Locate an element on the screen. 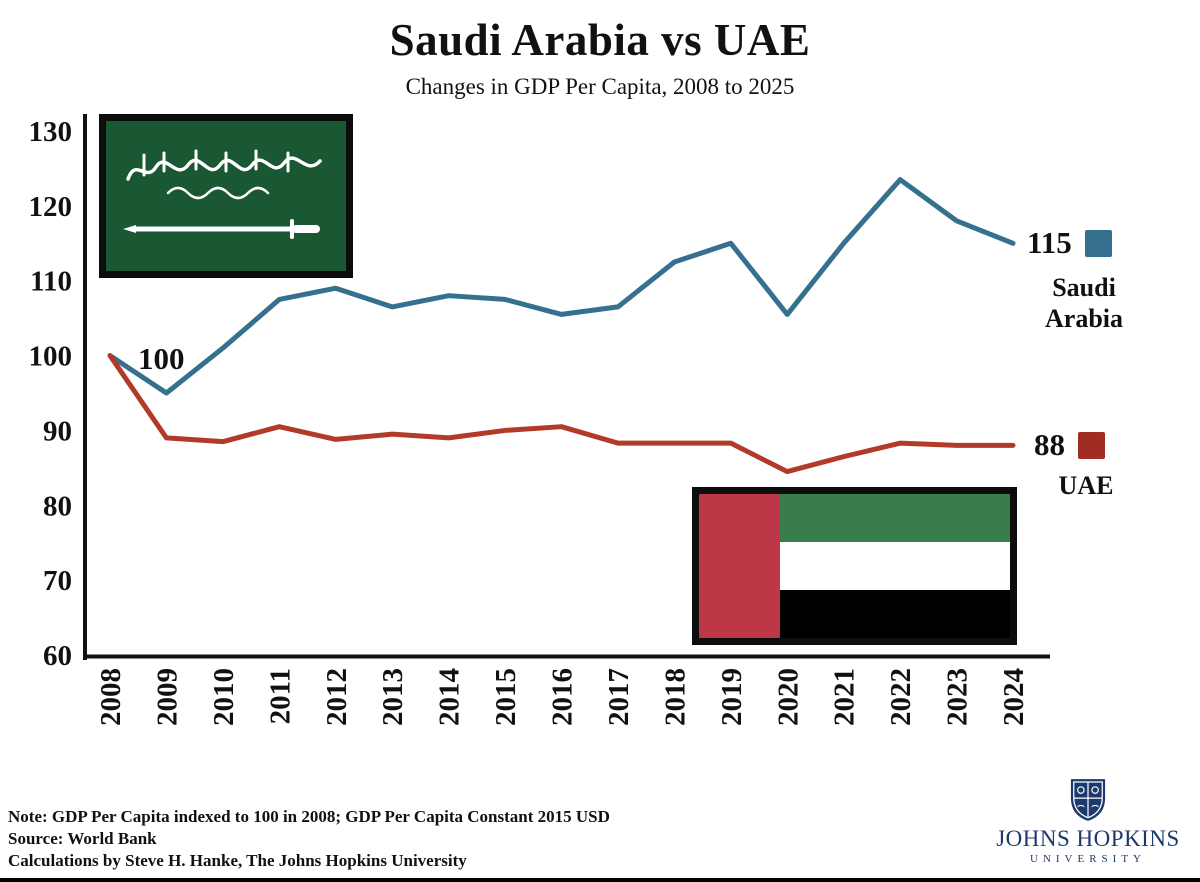 This screenshot has width=1200, height=882. page-subtitle: Changes in GDP Per Capita, 2008 to 2025 is located at coordinates (600, 86).